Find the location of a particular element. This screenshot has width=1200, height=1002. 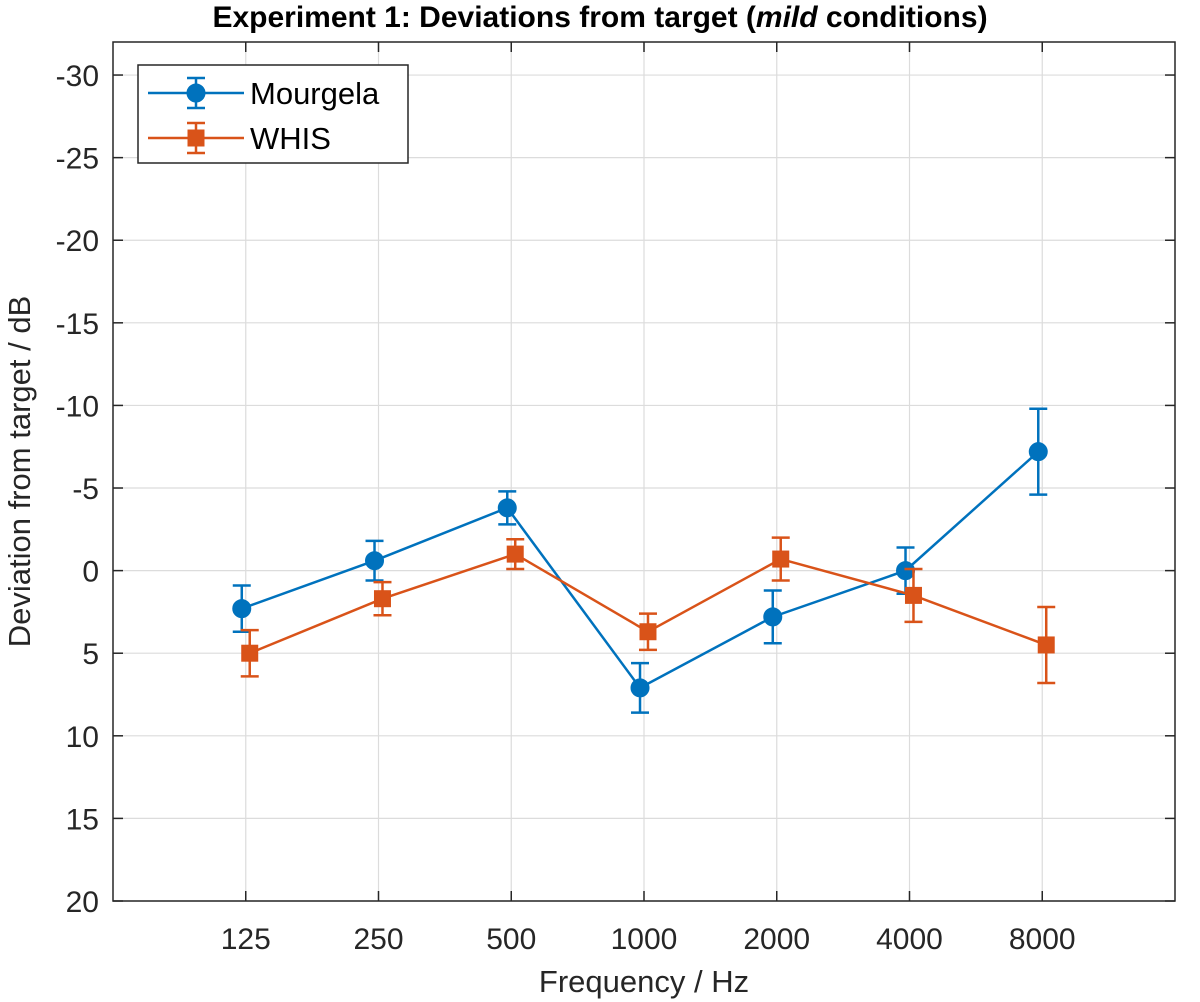

y-tick-label: -5 is located at coordinates (85, 489).